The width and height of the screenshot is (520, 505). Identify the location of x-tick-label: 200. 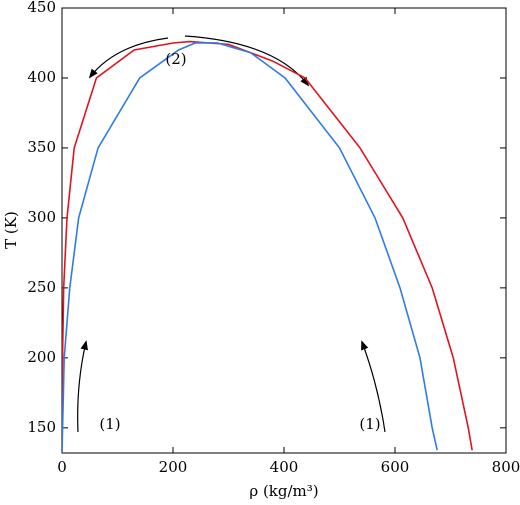
(173, 467).